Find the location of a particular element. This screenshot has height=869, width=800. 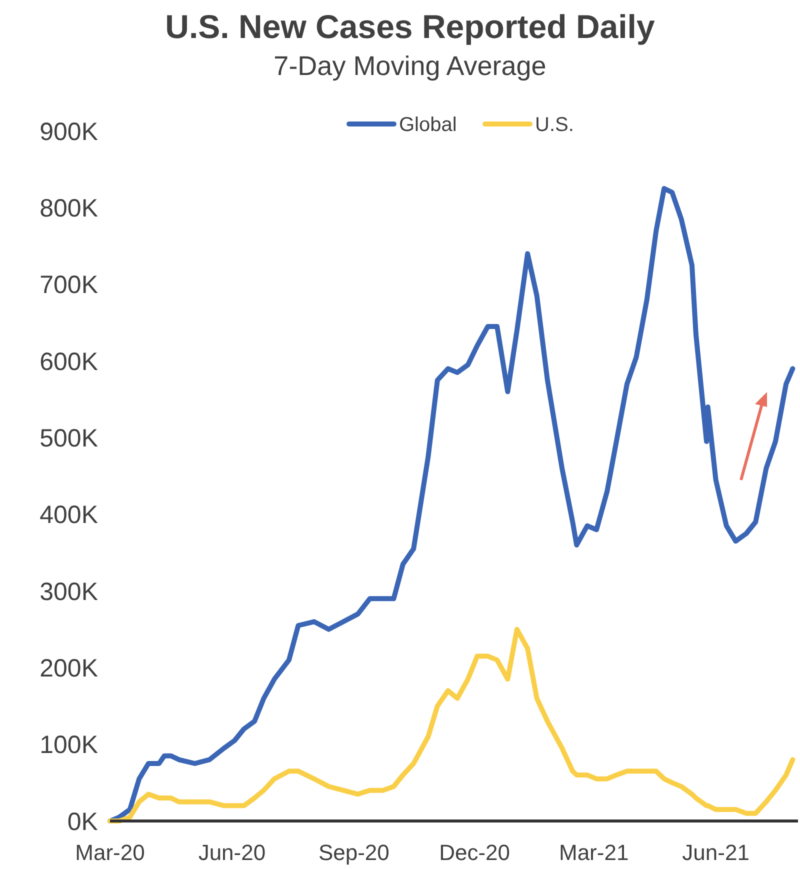

x-tick-label: Jun-20 is located at coordinates (232, 852).